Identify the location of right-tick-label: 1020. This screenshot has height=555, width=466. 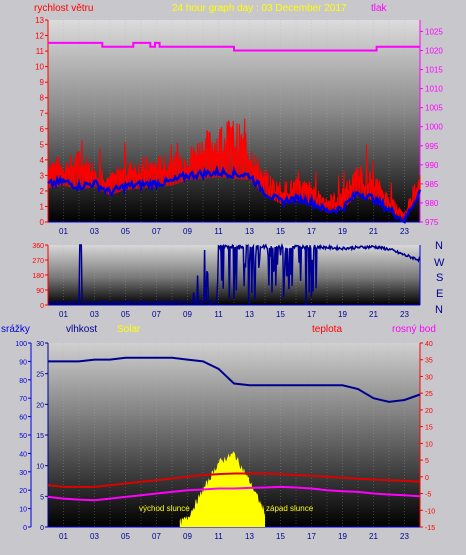
(434, 50).